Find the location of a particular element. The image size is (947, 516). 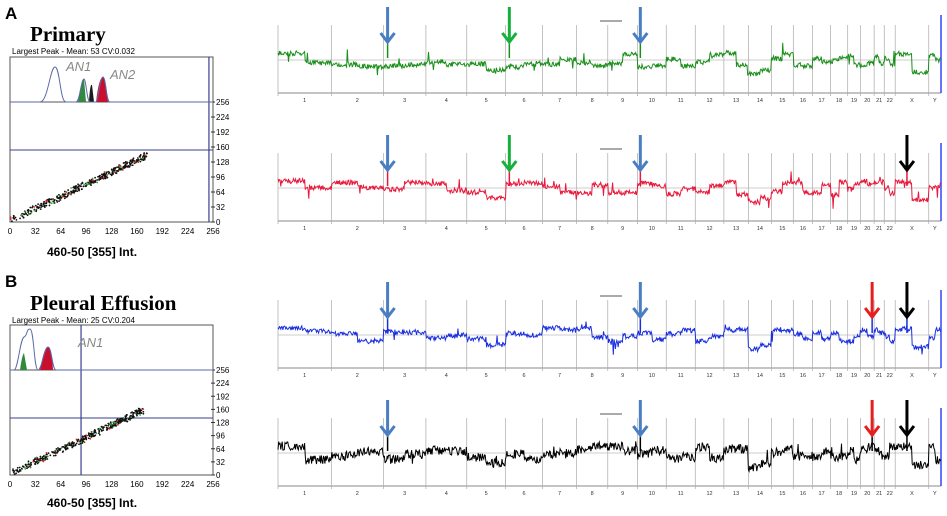

chromosome-label: 9 is located at coordinates (622, 494).